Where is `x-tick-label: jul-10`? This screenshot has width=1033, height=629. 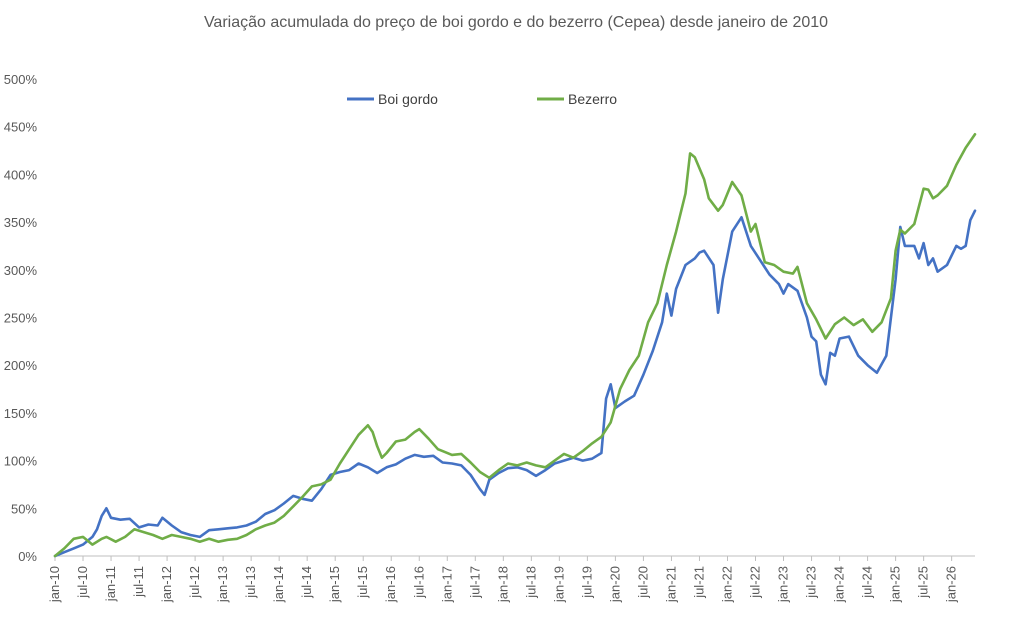
x-tick-label: jul-10 is located at coordinates (82, 582).